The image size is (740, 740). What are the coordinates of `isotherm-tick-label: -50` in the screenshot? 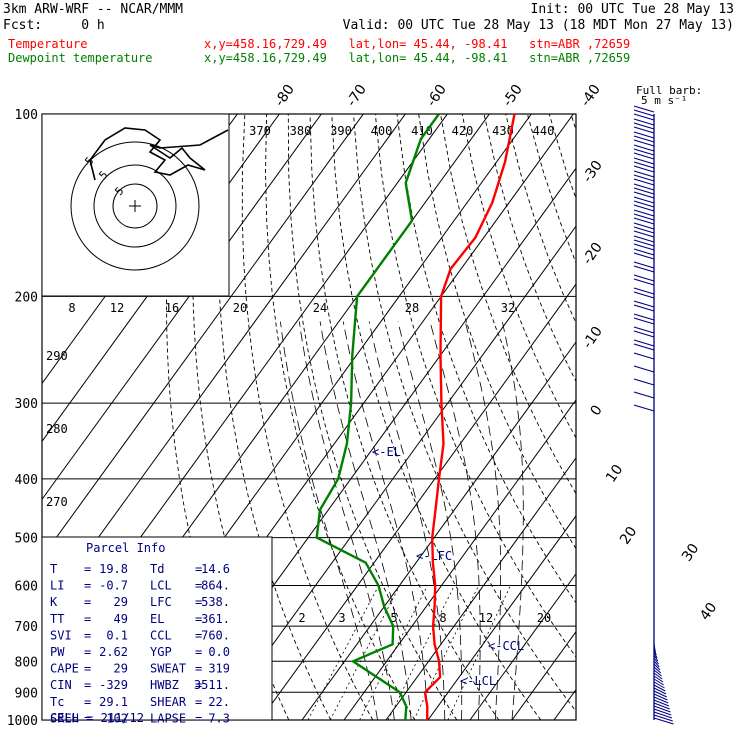 It's located at (513, 96).